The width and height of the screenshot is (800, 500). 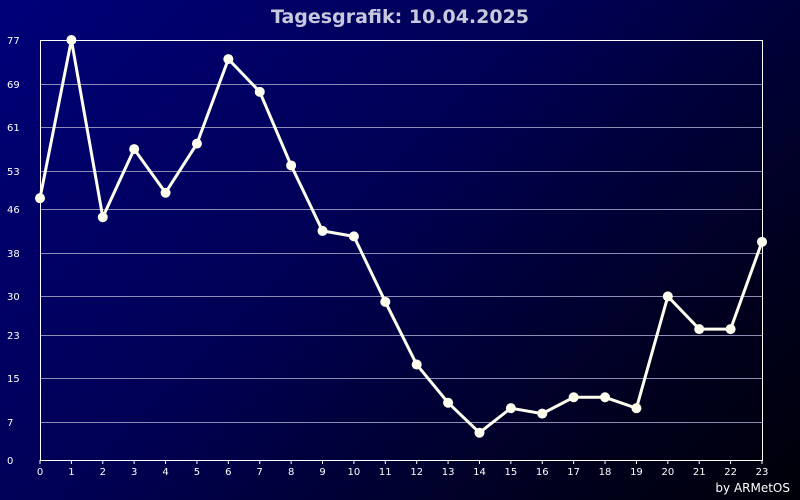 What do you see at coordinates (13, 85) in the screenshot?
I see `y-tick-label: 69` at bounding box center [13, 85].